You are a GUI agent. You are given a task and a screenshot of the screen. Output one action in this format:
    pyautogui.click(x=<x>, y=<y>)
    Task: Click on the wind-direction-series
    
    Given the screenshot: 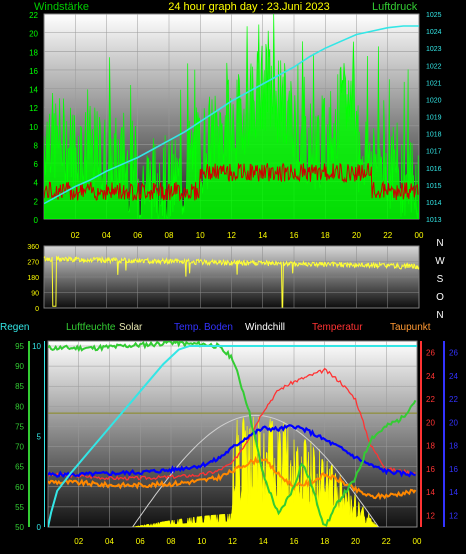 What is the action you would take?
    pyautogui.click(x=231, y=281)
    